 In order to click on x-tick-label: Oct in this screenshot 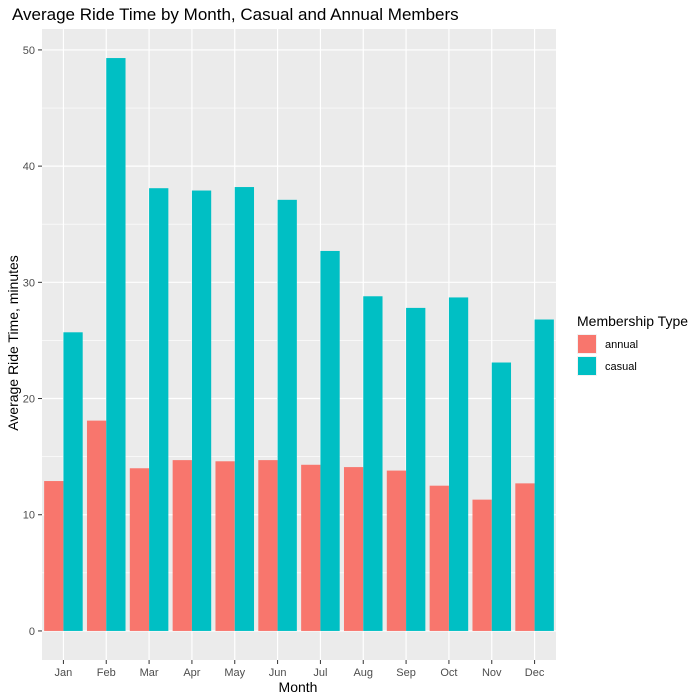, I will do `click(448, 673)`.